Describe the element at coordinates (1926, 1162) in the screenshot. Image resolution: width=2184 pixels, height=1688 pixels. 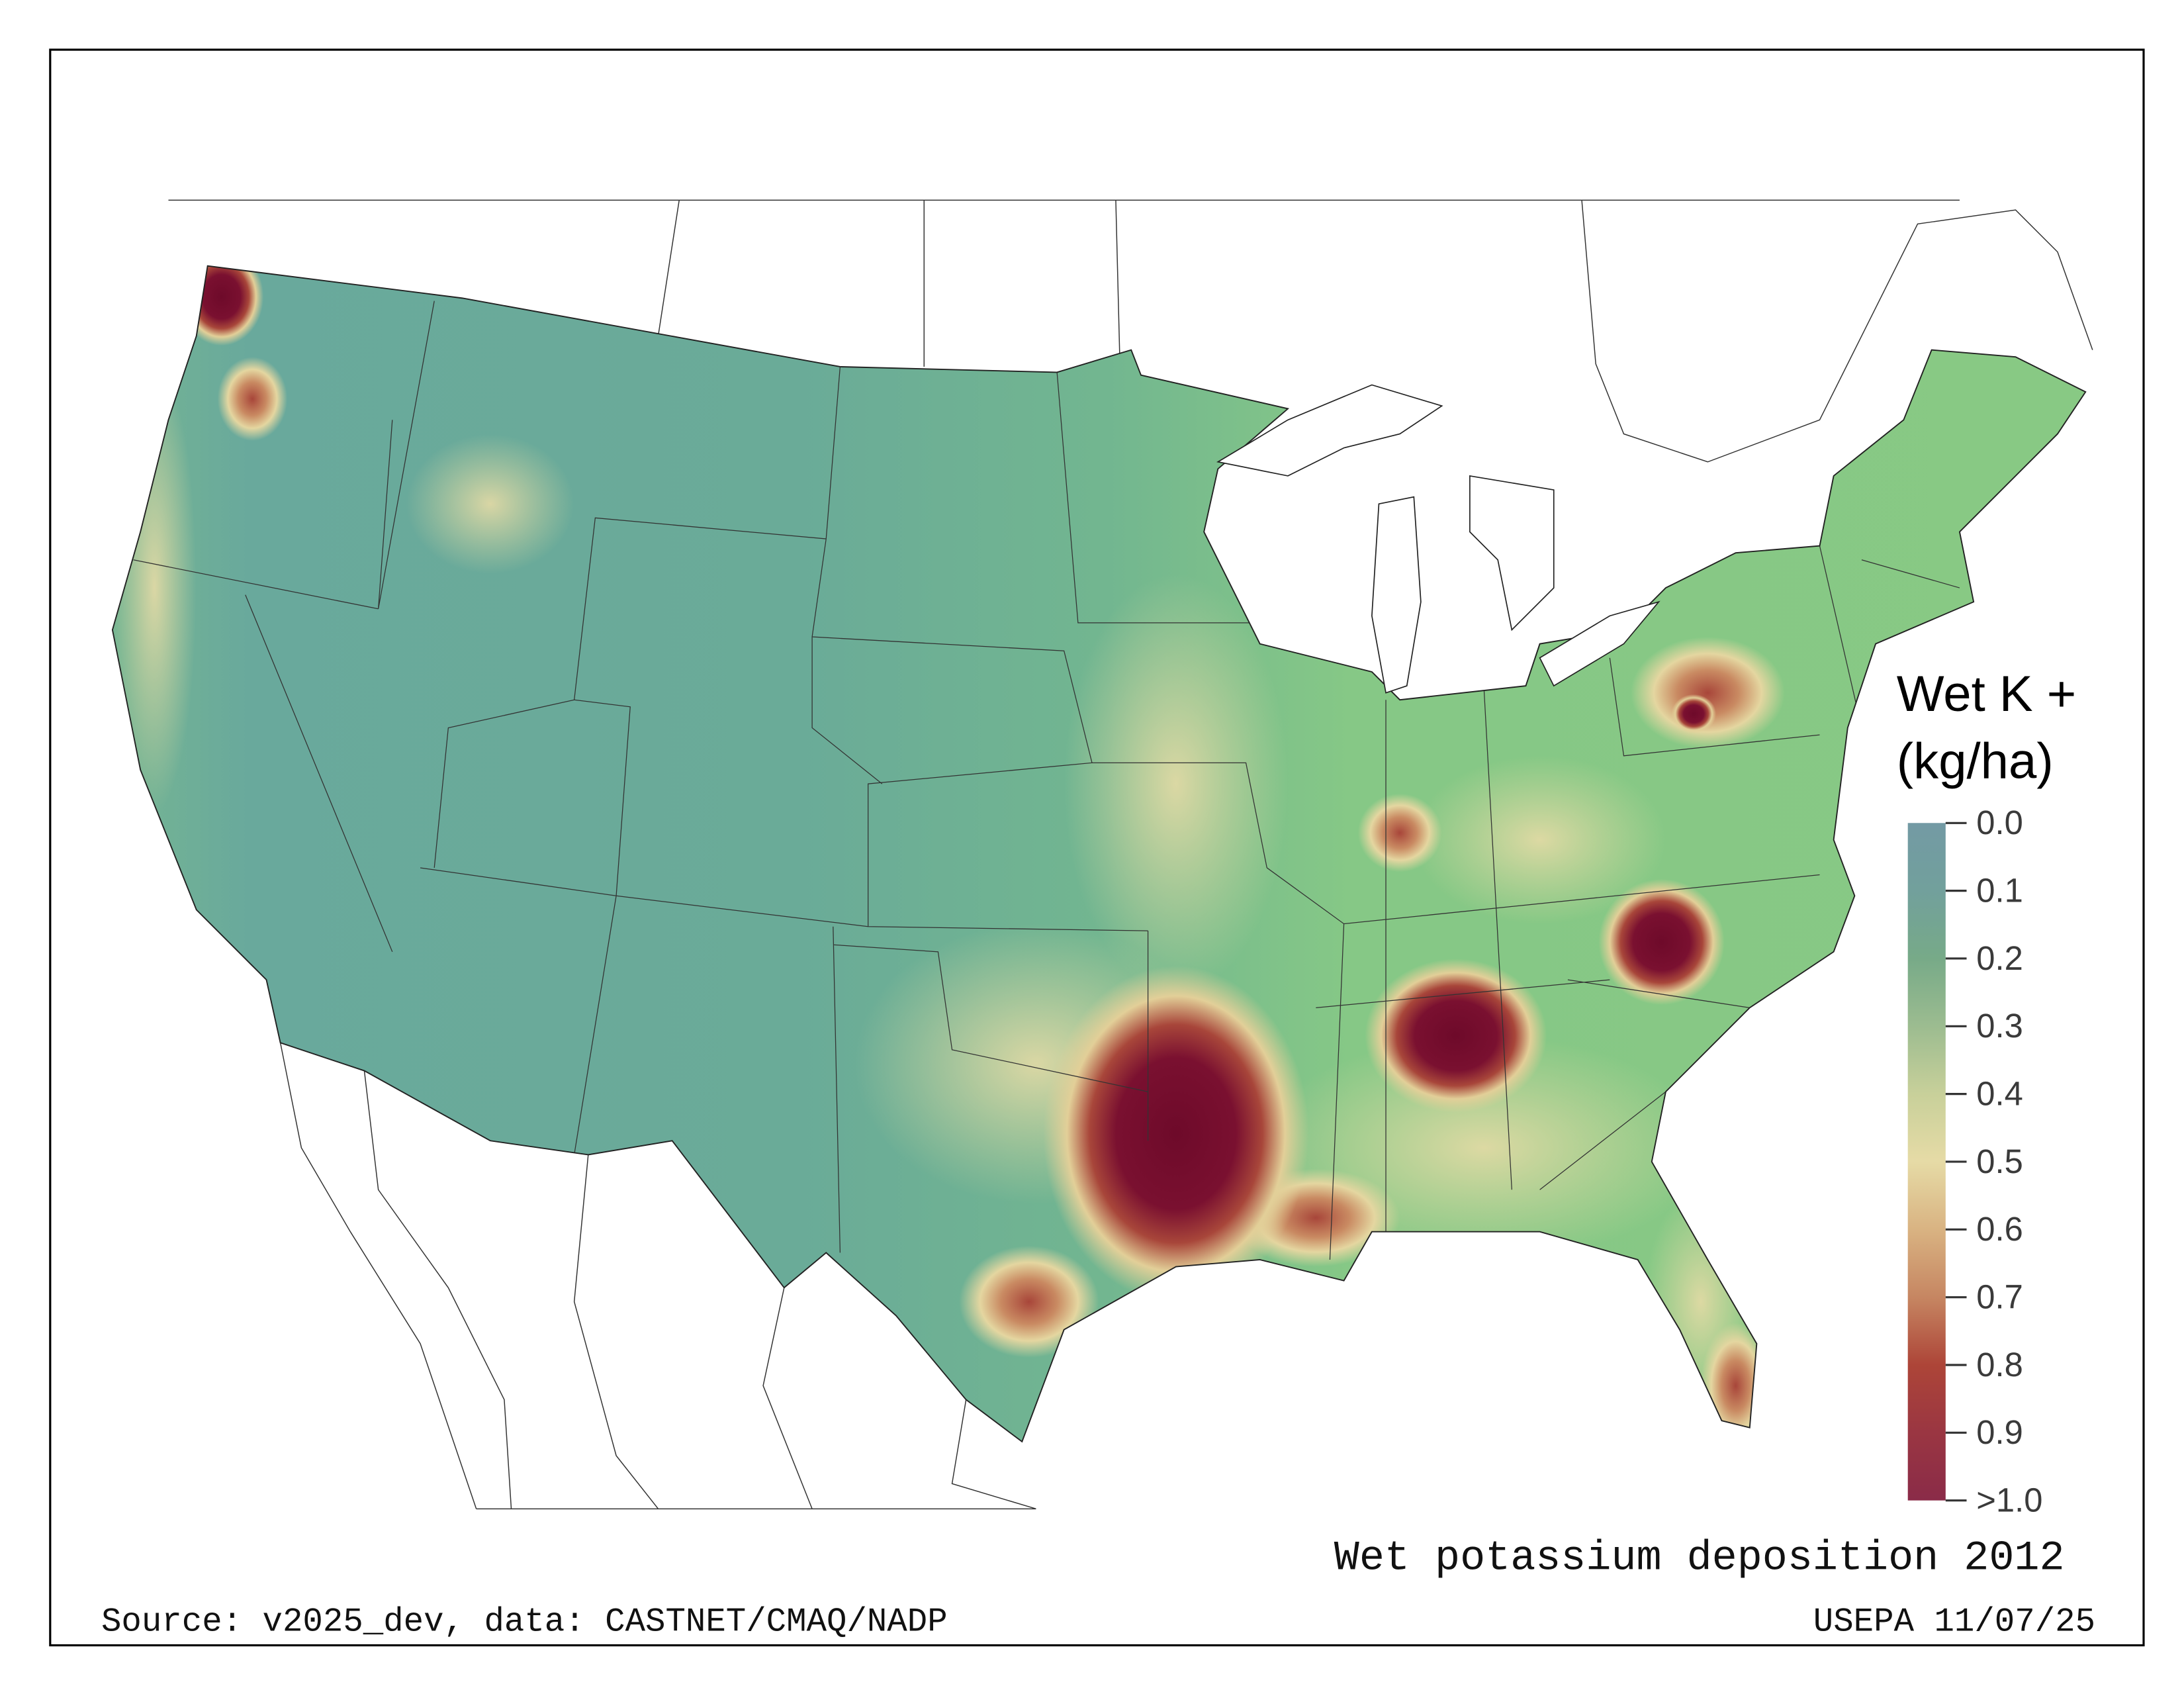
I see `legend-color-bar` at that location.